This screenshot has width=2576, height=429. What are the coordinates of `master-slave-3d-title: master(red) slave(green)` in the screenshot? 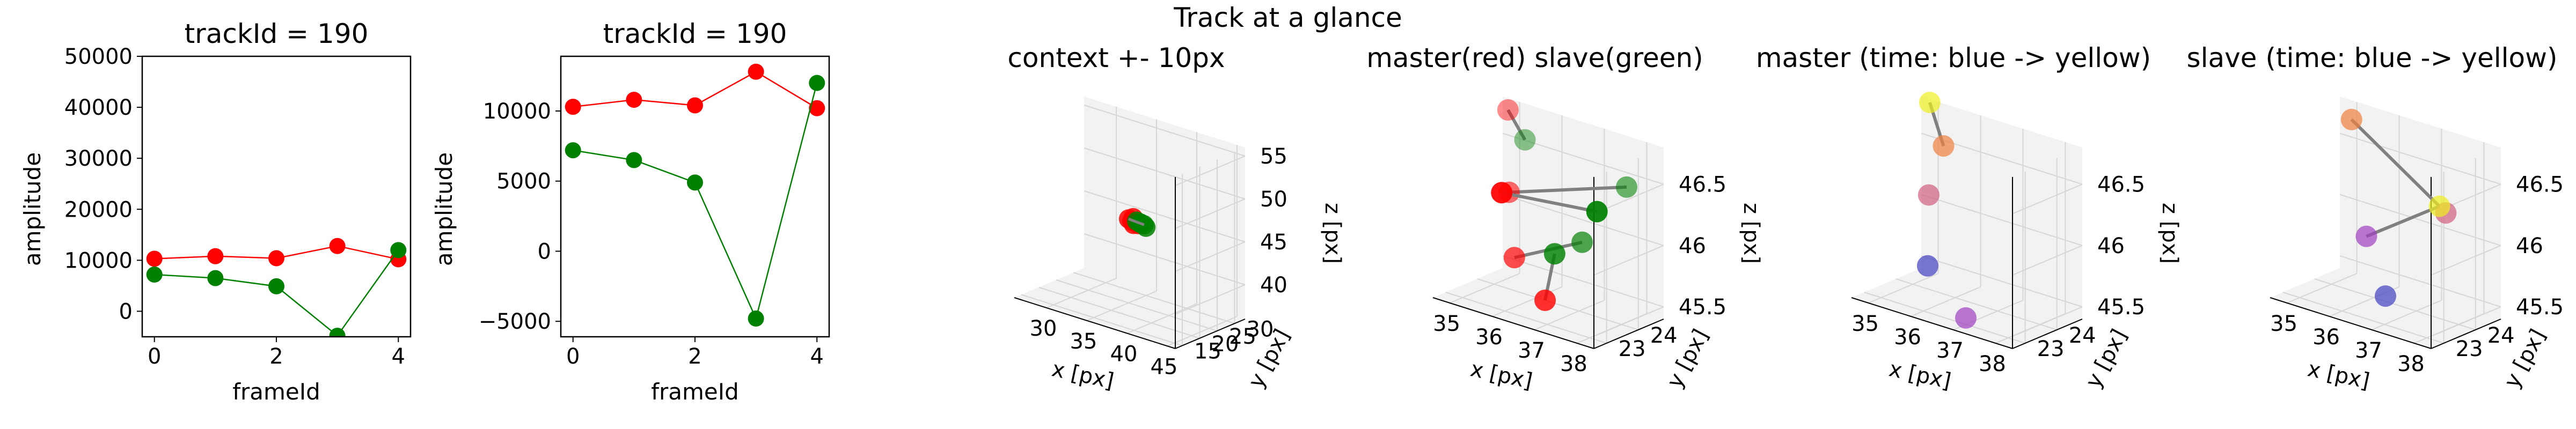 It's located at (1534, 57).